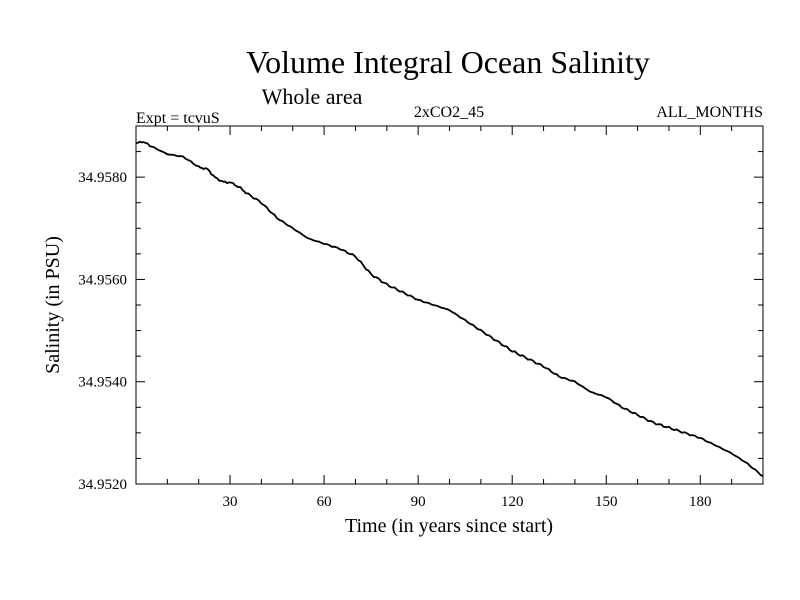 The width and height of the screenshot is (800, 600). What do you see at coordinates (512, 502) in the screenshot?
I see `x-tick-label: 120` at bounding box center [512, 502].